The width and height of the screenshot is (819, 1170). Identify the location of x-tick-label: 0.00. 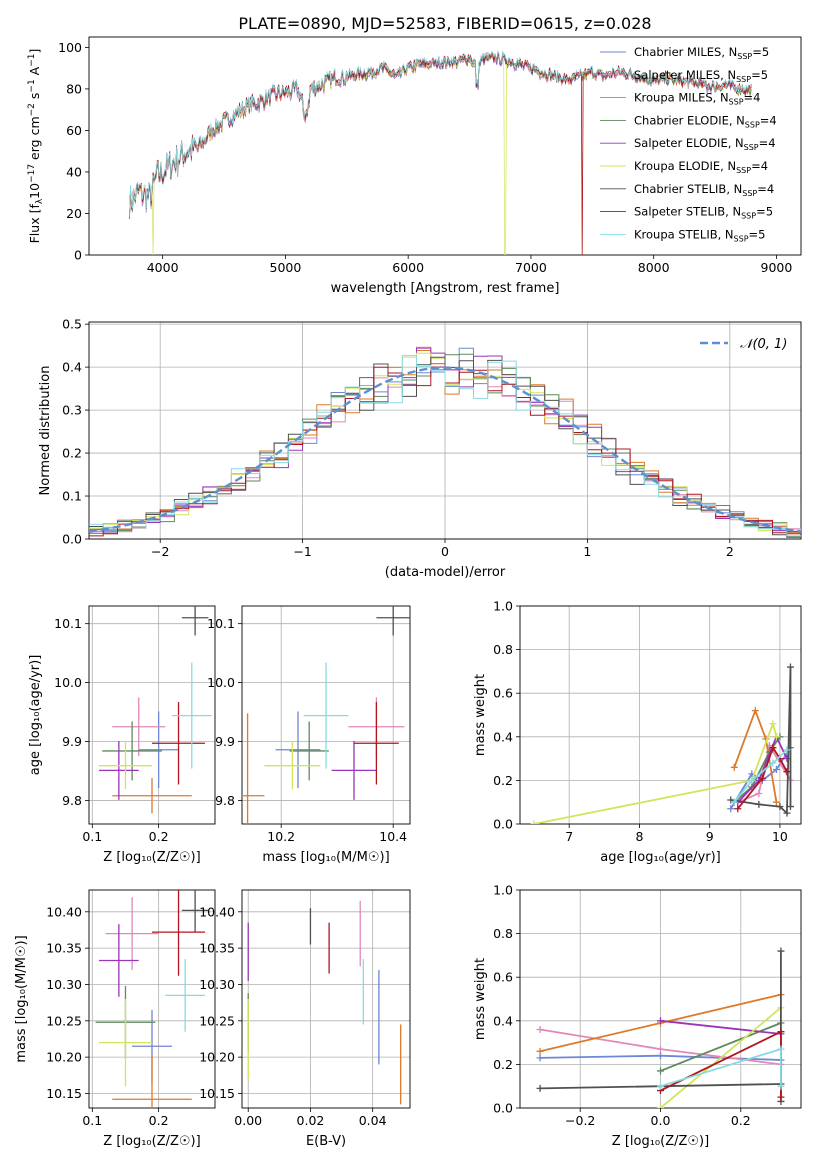
(248, 1120).